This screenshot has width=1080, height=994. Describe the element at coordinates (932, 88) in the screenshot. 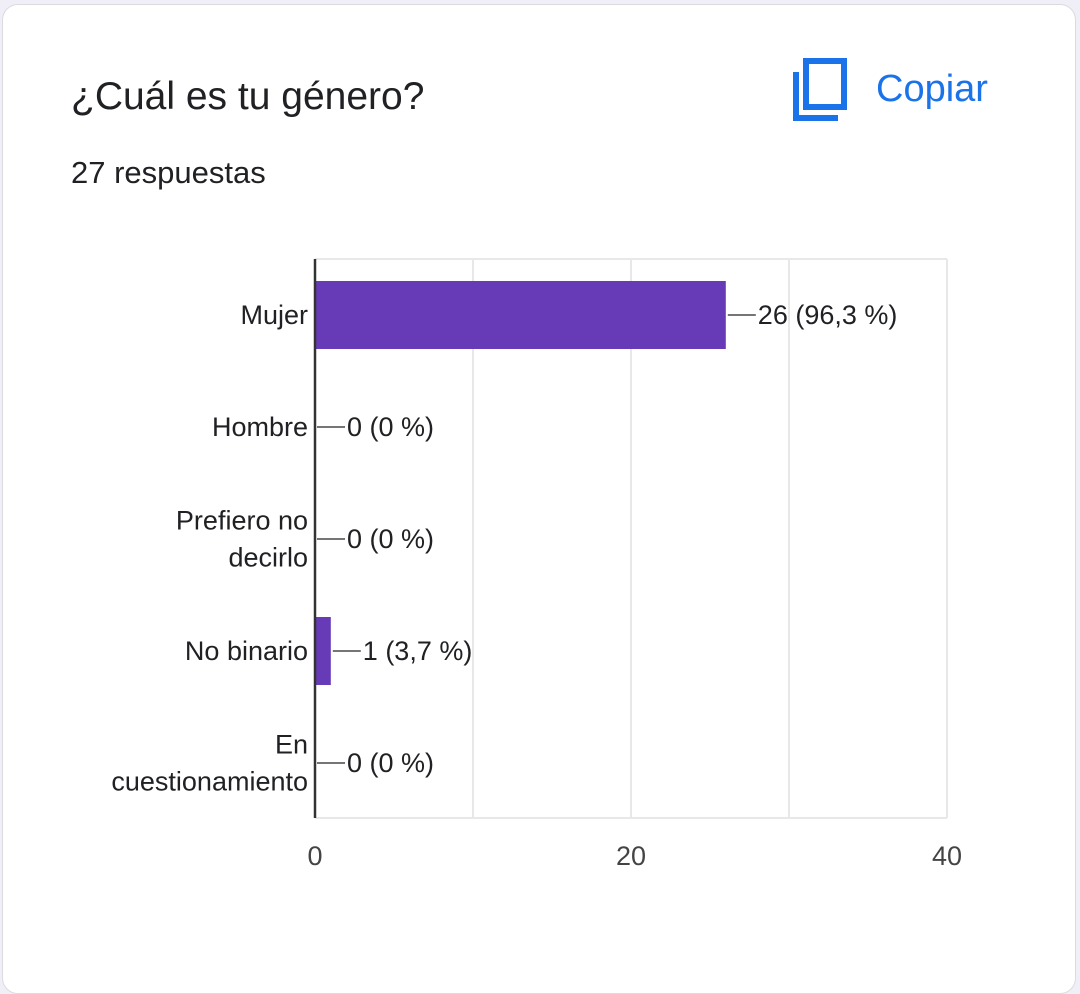

I see `copy-label: Copiar` at that location.